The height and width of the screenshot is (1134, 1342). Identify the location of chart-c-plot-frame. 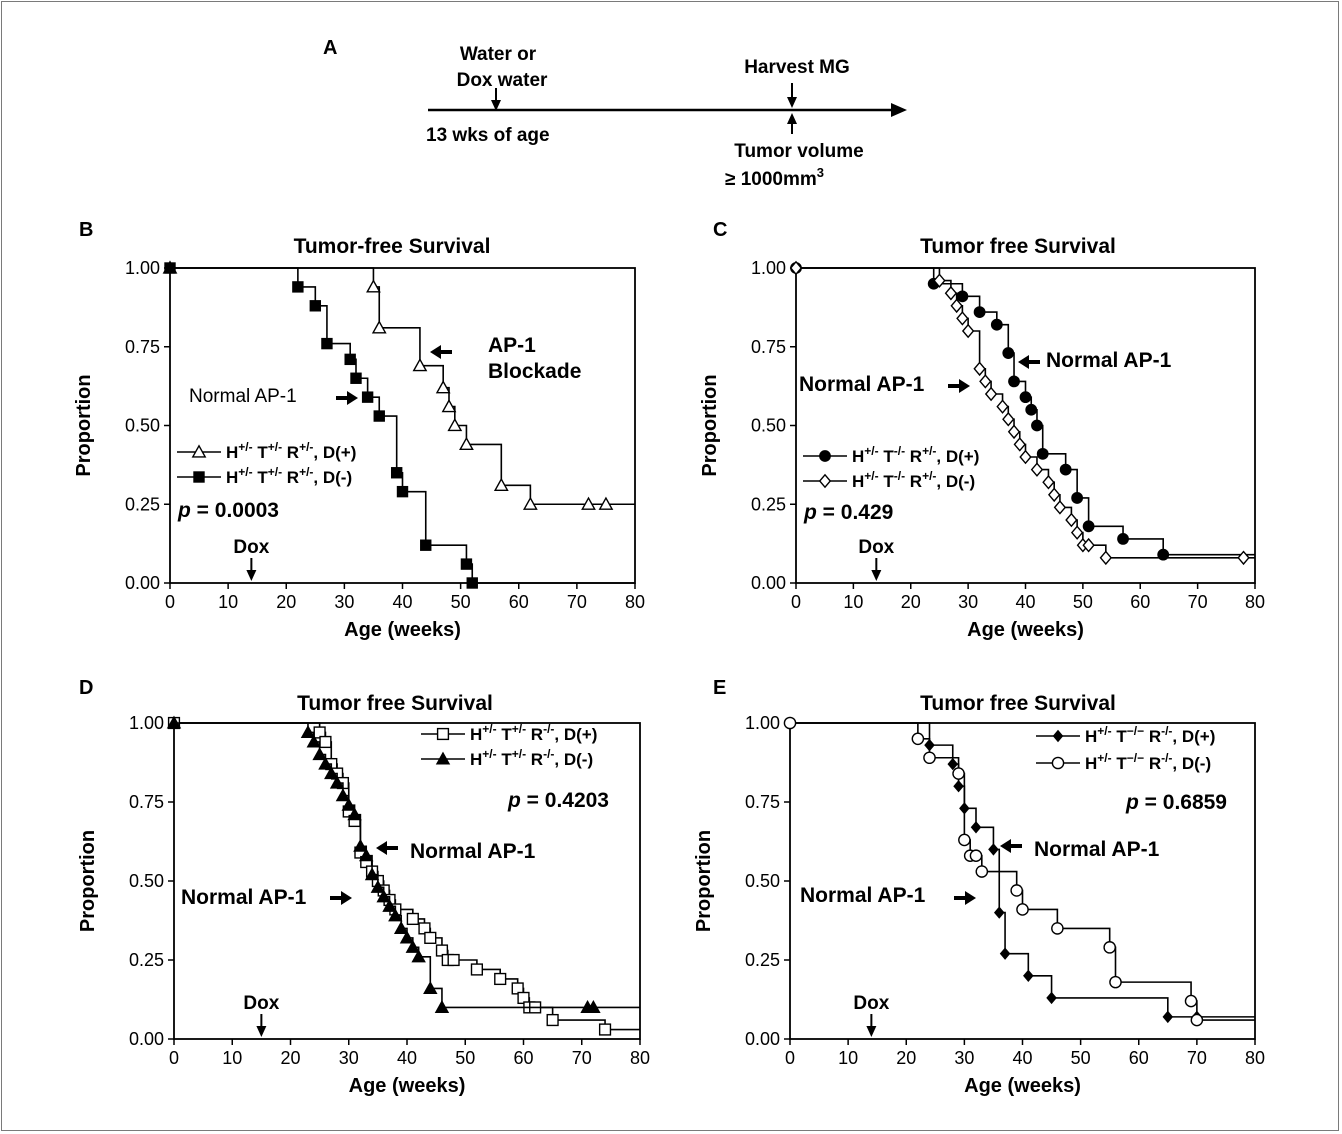
(1025, 425).